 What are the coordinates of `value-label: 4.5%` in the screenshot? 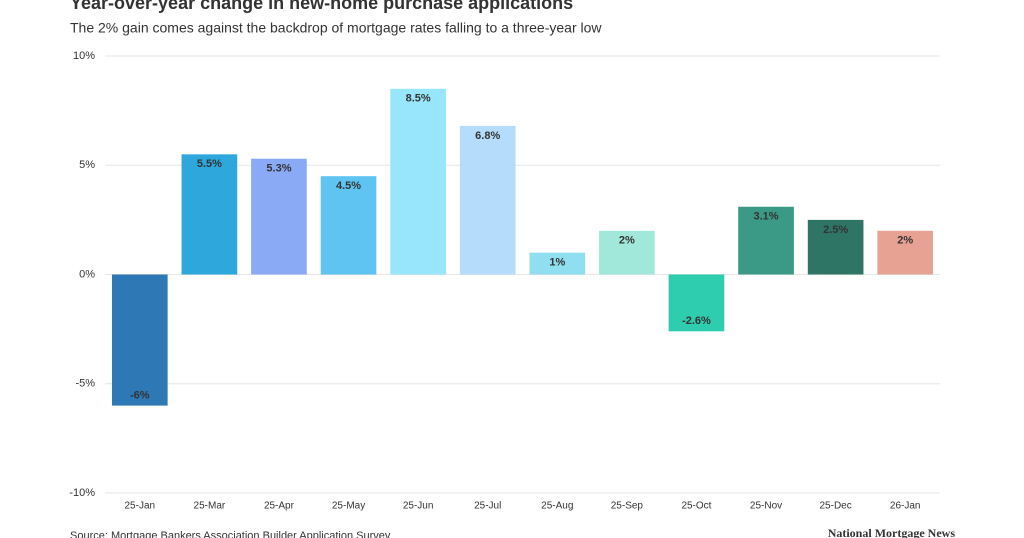 It's located at (348, 186).